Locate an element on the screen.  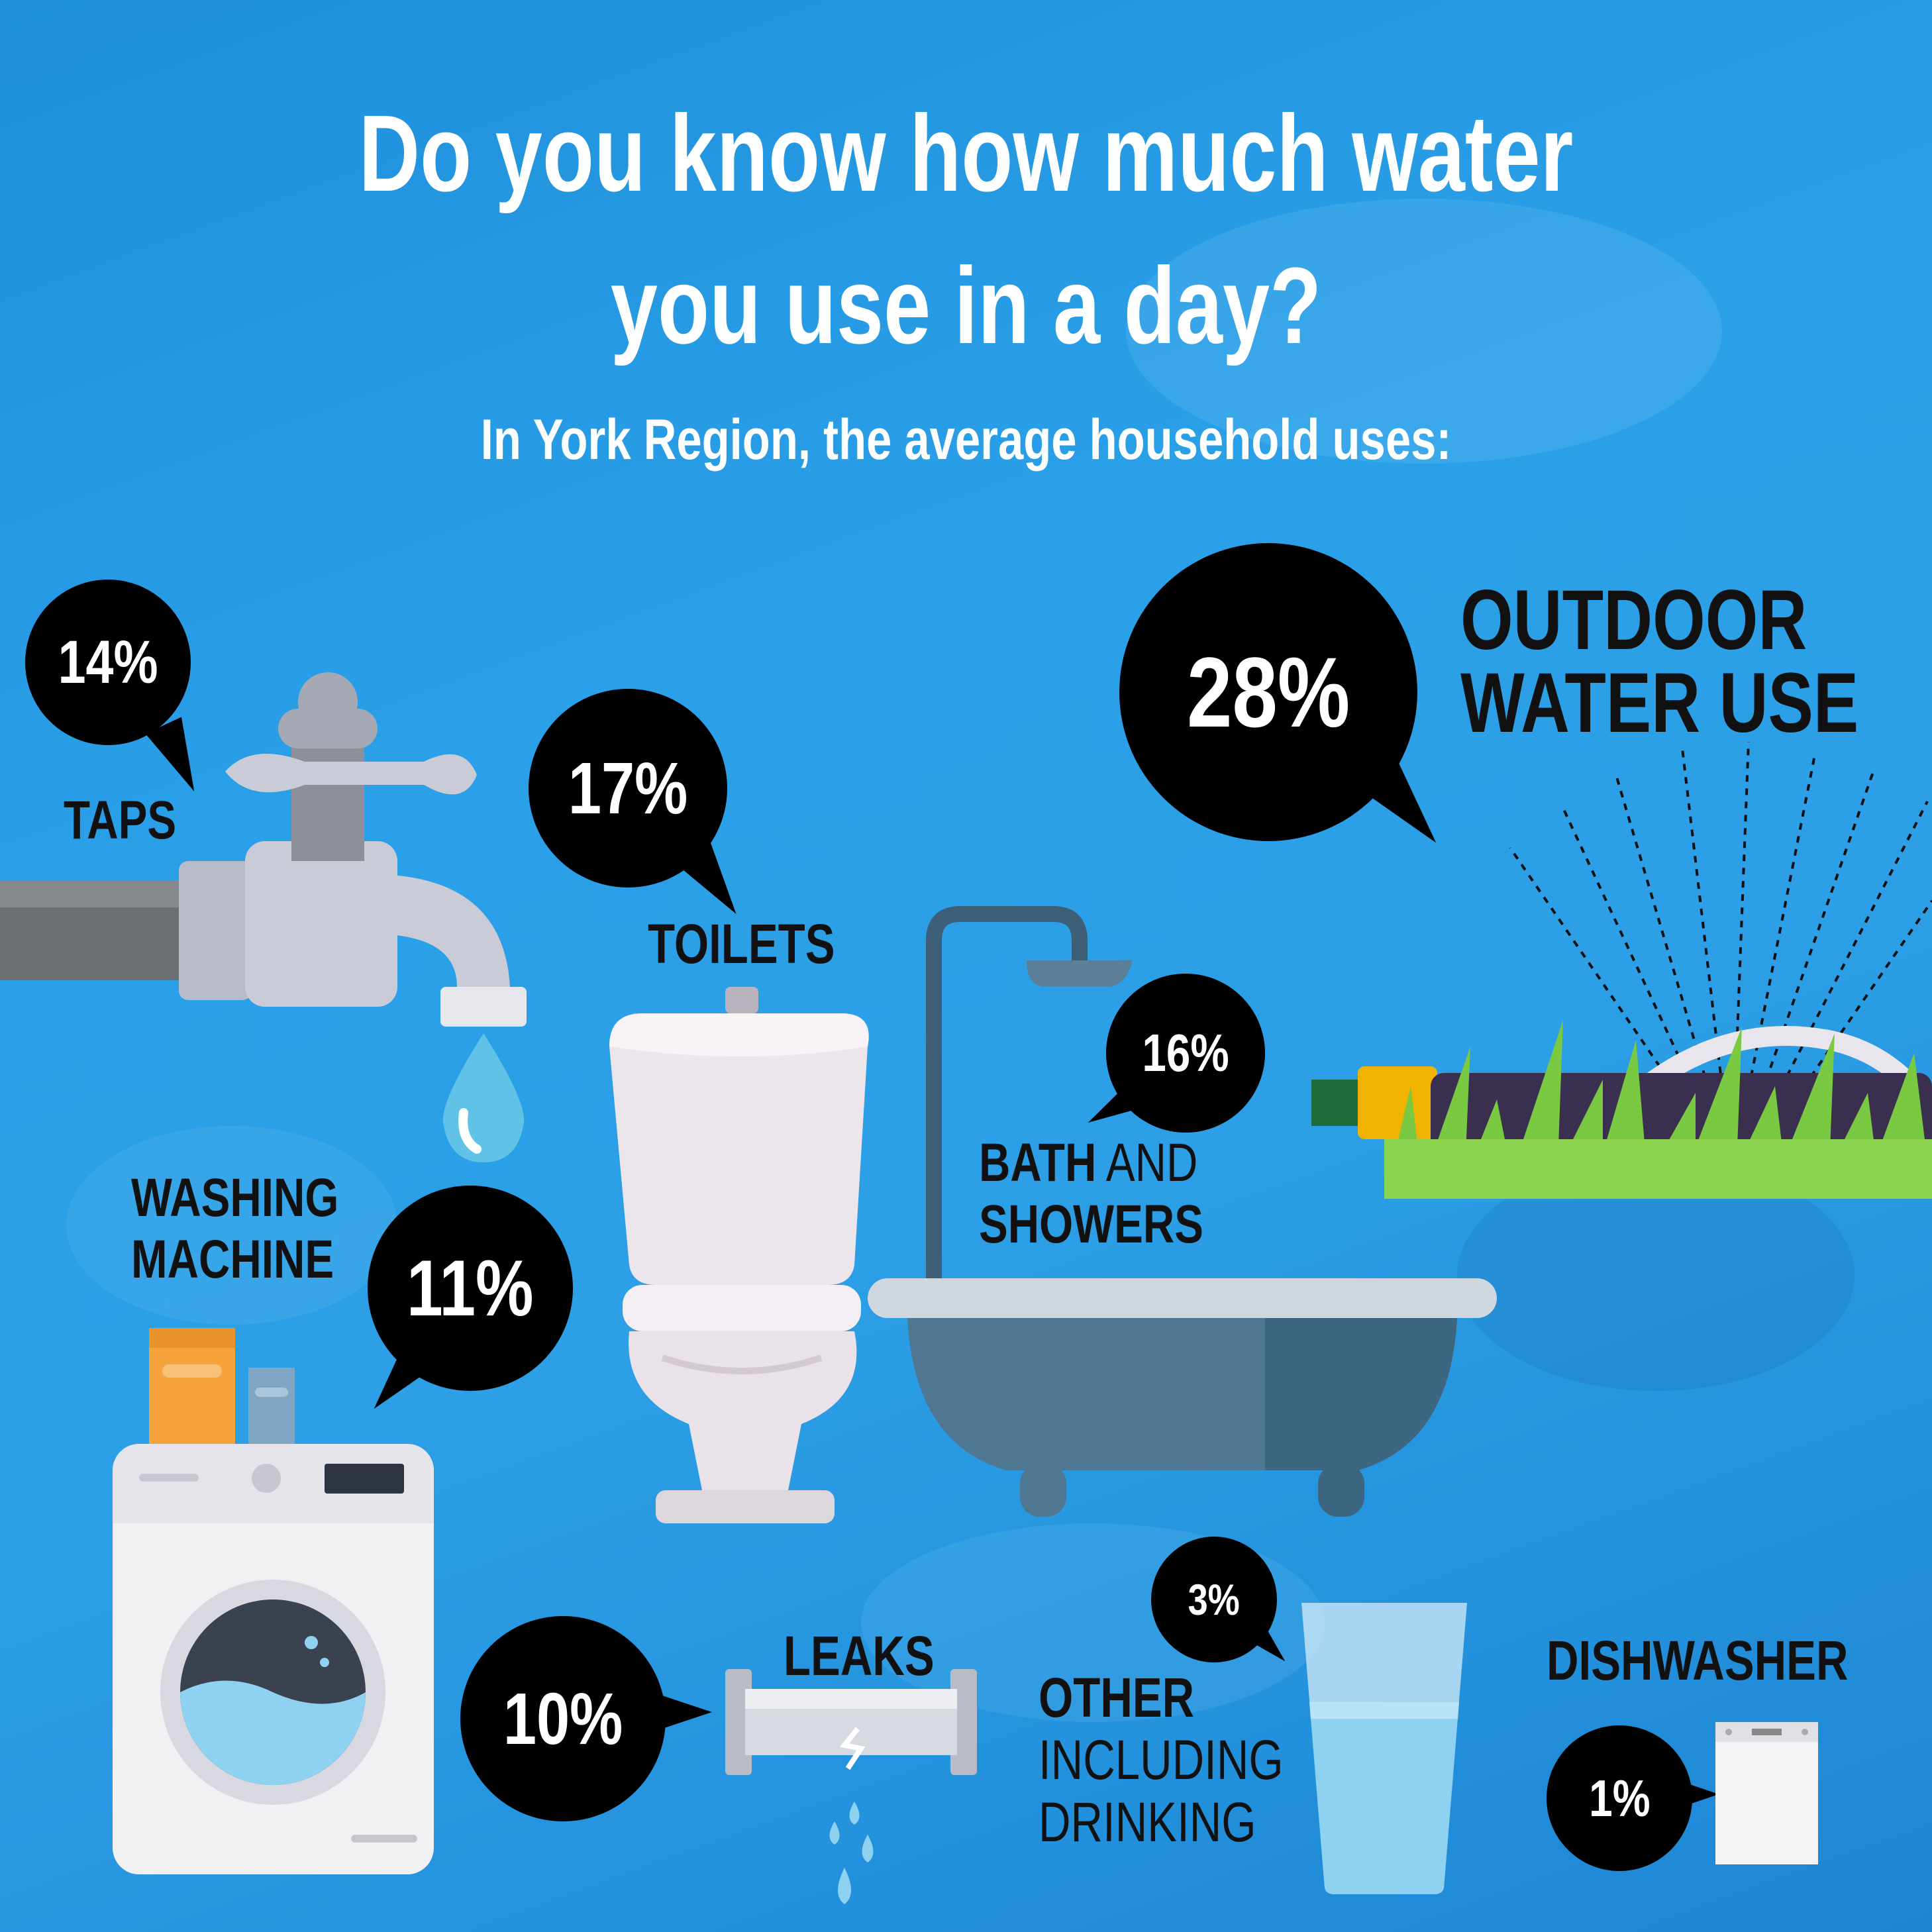
bath-label-line1: BATH AND is located at coordinates (1088, 1163).